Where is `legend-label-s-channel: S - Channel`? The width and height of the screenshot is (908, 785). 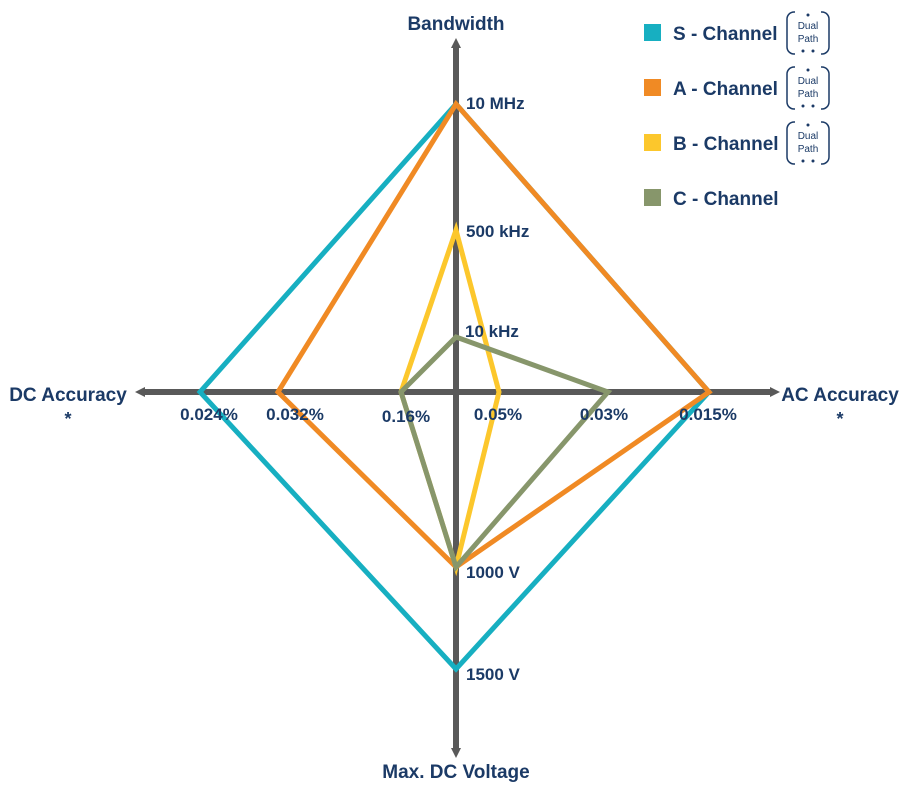 legend-label-s-channel: S - Channel is located at coordinates (725, 34).